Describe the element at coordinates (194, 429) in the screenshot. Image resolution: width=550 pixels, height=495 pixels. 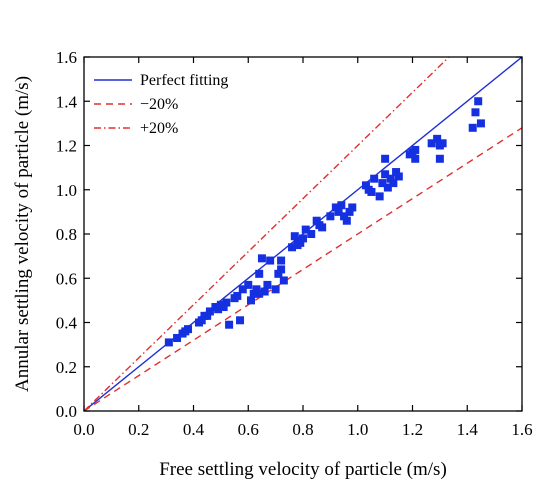
I see `x-tick-label: 0.4` at that location.